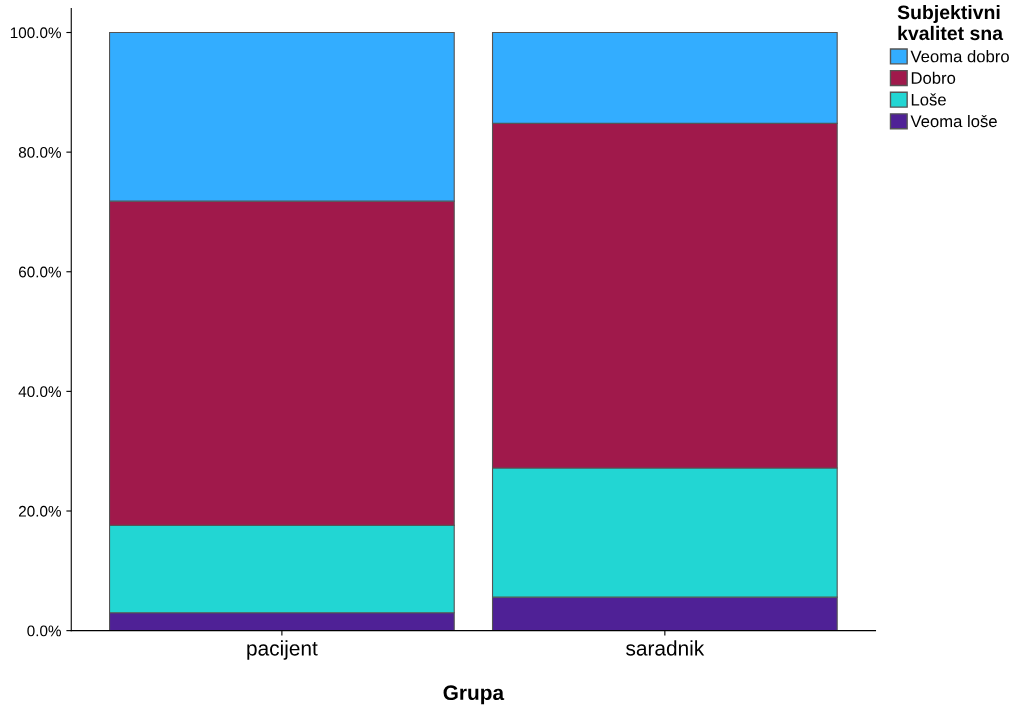 This screenshot has width=1018, height=715. What do you see at coordinates (35, 33) in the screenshot?
I see `y-tick-label: 100.0%` at bounding box center [35, 33].